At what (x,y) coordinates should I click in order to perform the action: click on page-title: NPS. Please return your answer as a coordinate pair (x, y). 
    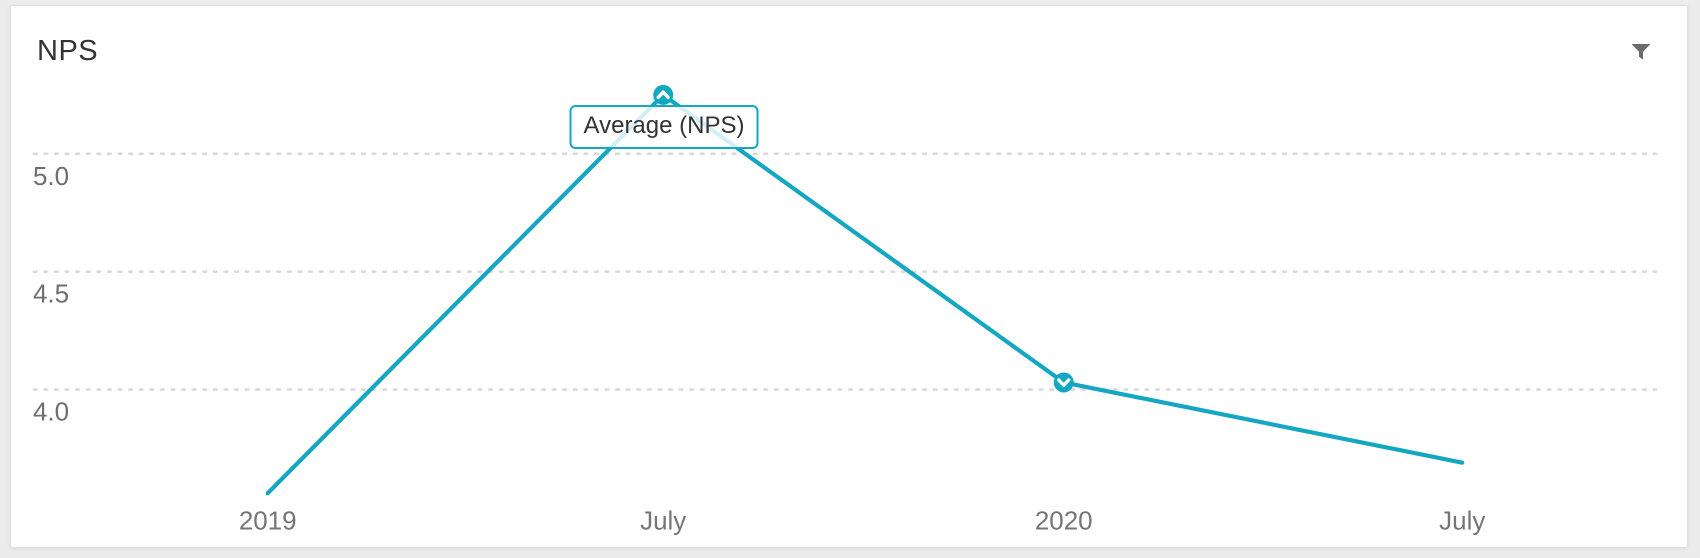
    Looking at the image, I should click on (68, 51).